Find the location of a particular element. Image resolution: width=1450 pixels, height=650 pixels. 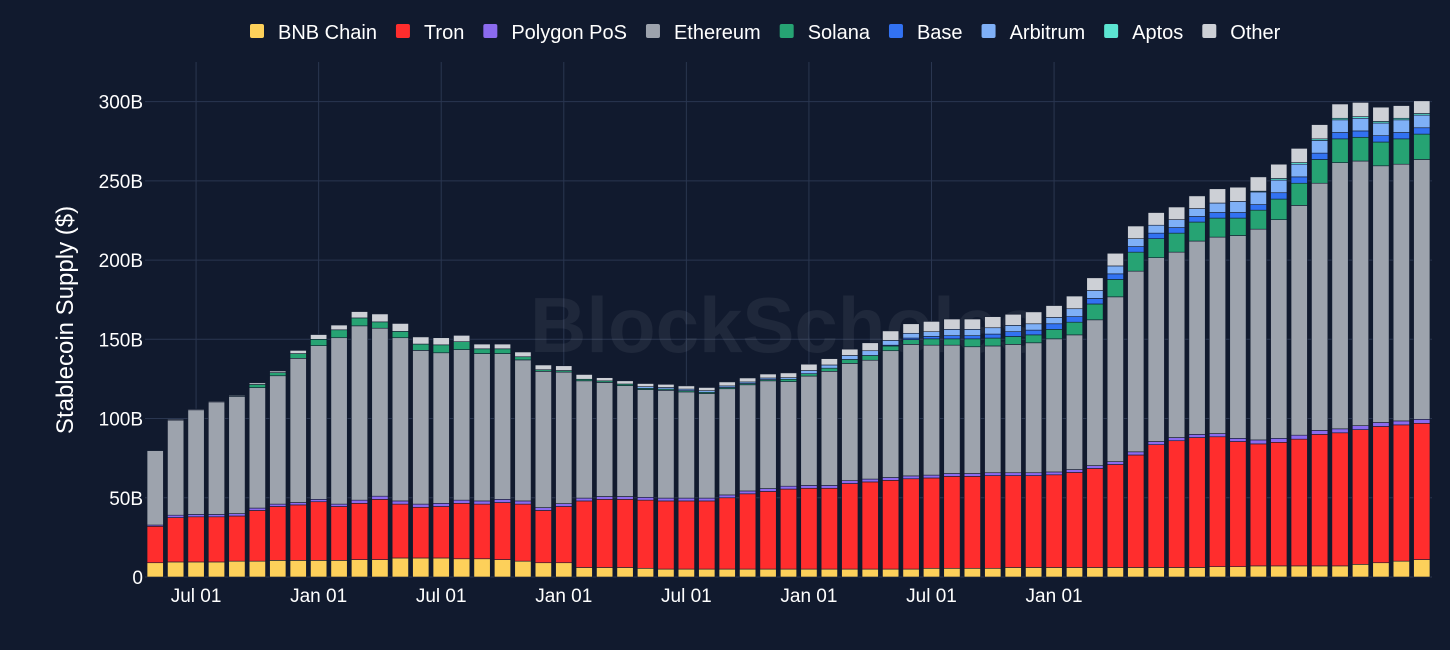

legend-item: Arbitrum is located at coordinates (1033, 33).